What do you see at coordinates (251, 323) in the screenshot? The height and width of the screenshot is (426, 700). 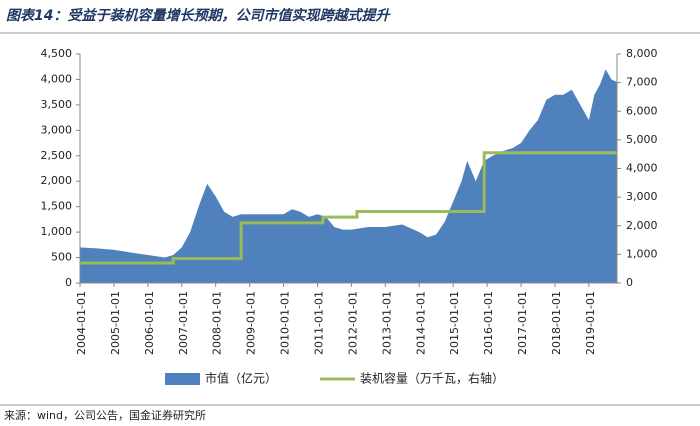 I see `x-tick-label: 2009-01-01` at bounding box center [251, 323].